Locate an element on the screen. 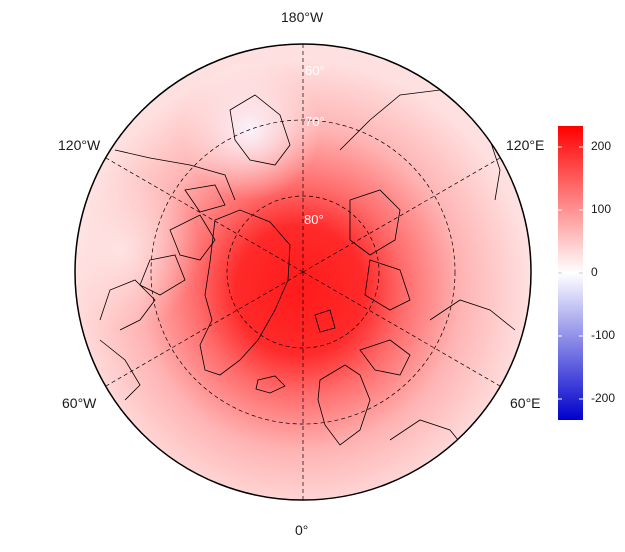 The image size is (625, 552). meridian-60w is located at coordinates (204, 329).